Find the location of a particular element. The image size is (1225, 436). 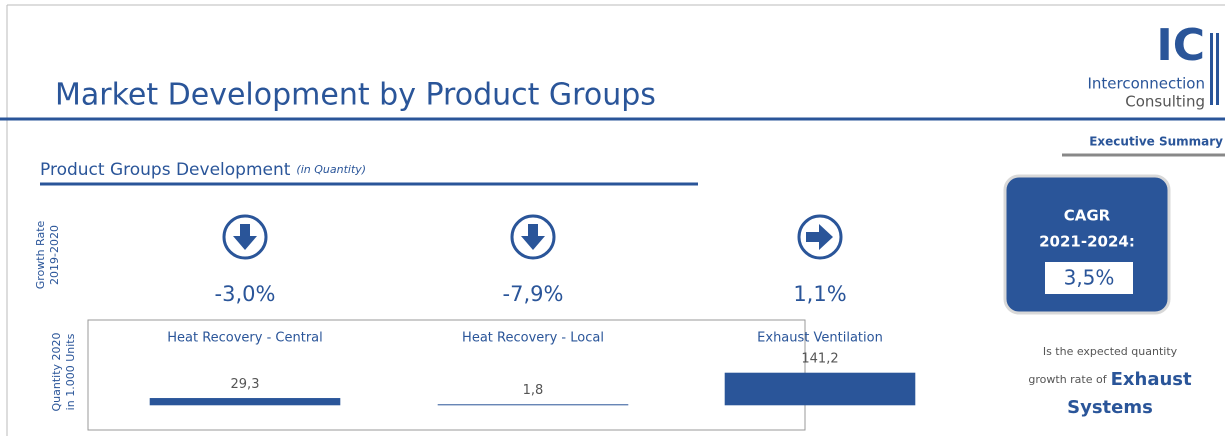

cagr-value: 3,5% is located at coordinates (1089, 278).